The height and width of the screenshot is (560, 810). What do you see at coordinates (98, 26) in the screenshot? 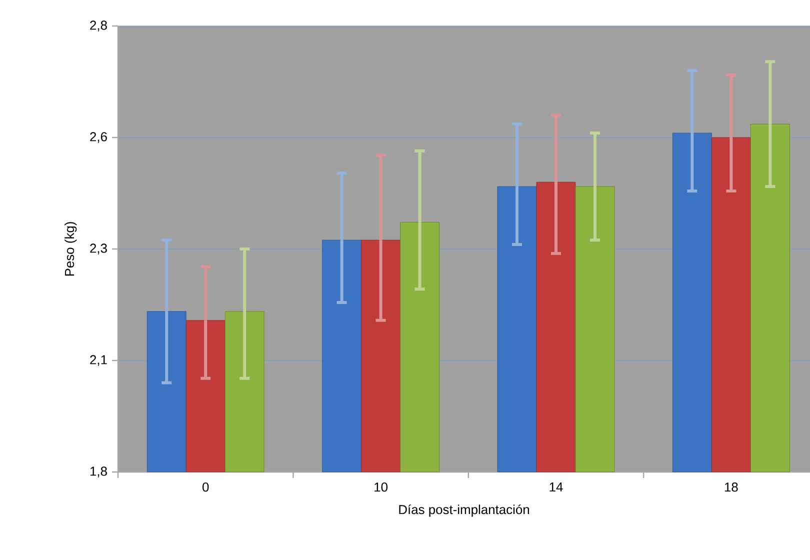
I see `y-tick-label: 2,8` at bounding box center [98, 26].